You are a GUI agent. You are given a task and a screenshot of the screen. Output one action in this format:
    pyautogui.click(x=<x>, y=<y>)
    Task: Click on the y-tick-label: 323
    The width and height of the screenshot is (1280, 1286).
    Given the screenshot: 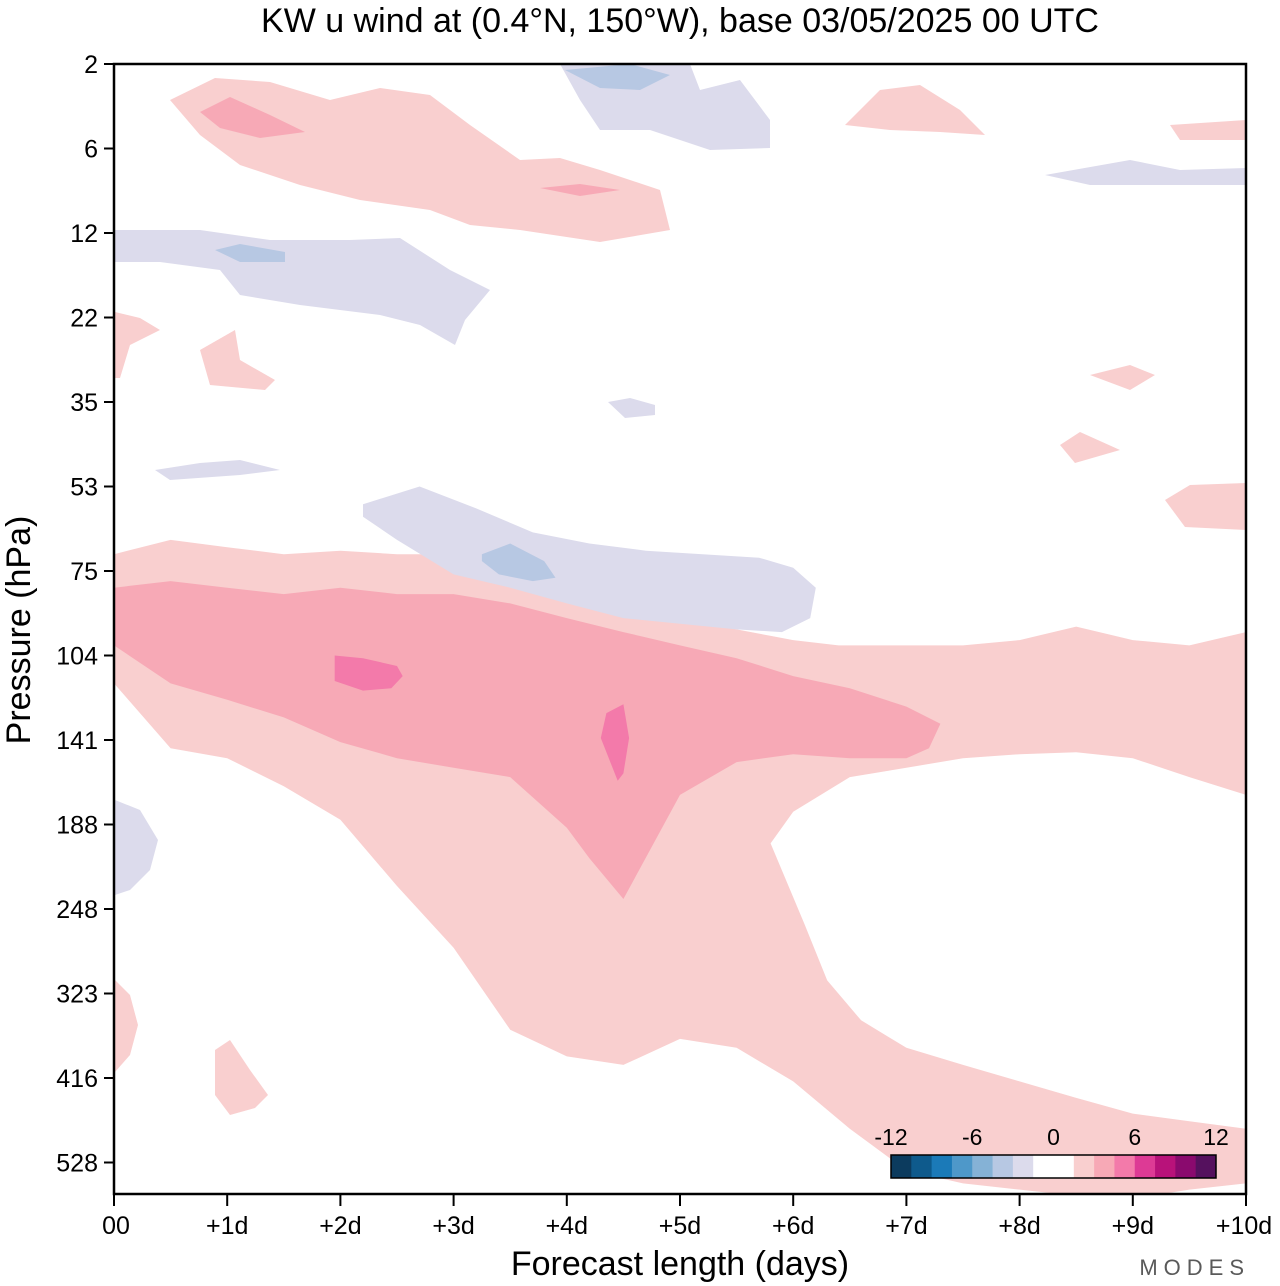 What is the action you would take?
    pyautogui.click(x=77, y=995)
    